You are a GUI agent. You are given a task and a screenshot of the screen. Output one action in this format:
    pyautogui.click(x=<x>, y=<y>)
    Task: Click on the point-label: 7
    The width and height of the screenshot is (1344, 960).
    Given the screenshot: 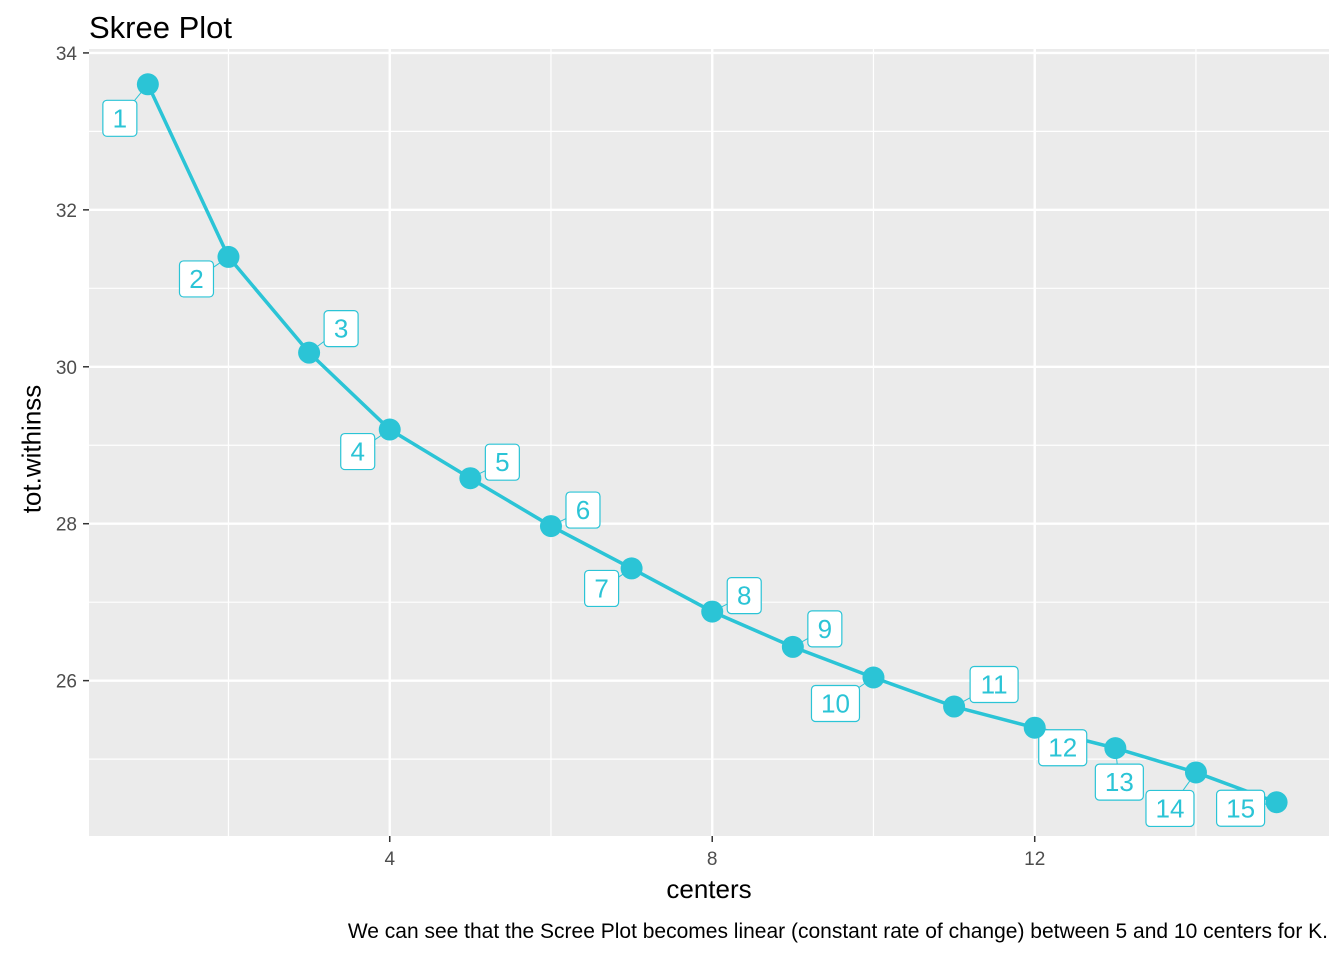 What is the action you would take?
    pyautogui.click(x=601, y=588)
    